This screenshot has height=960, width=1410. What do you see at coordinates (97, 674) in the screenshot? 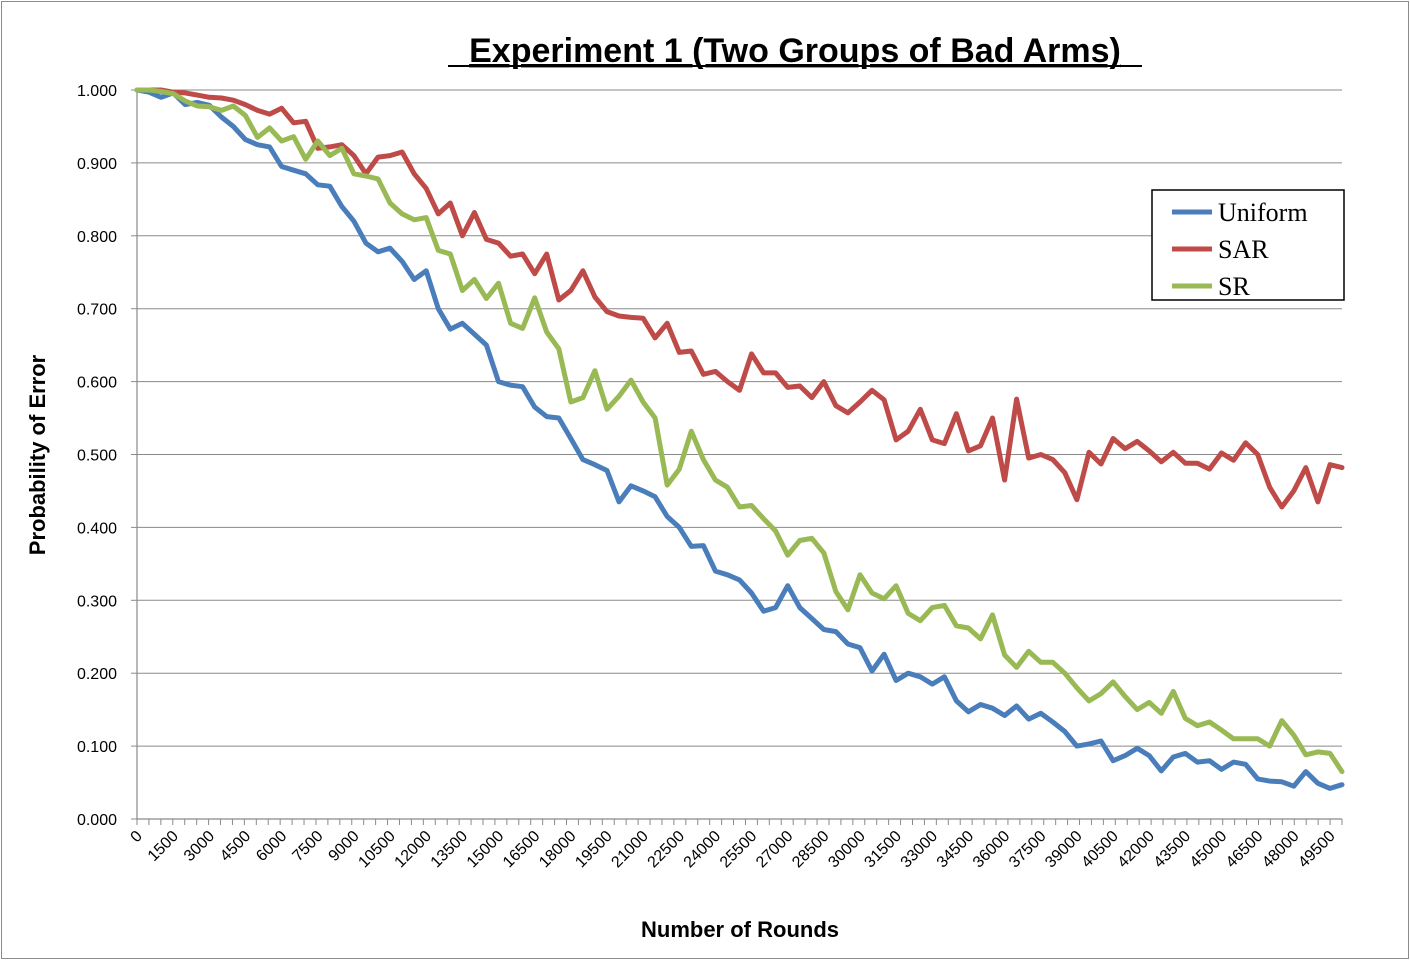
I see `y-tick-label: 0.200` at bounding box center [97, 674].